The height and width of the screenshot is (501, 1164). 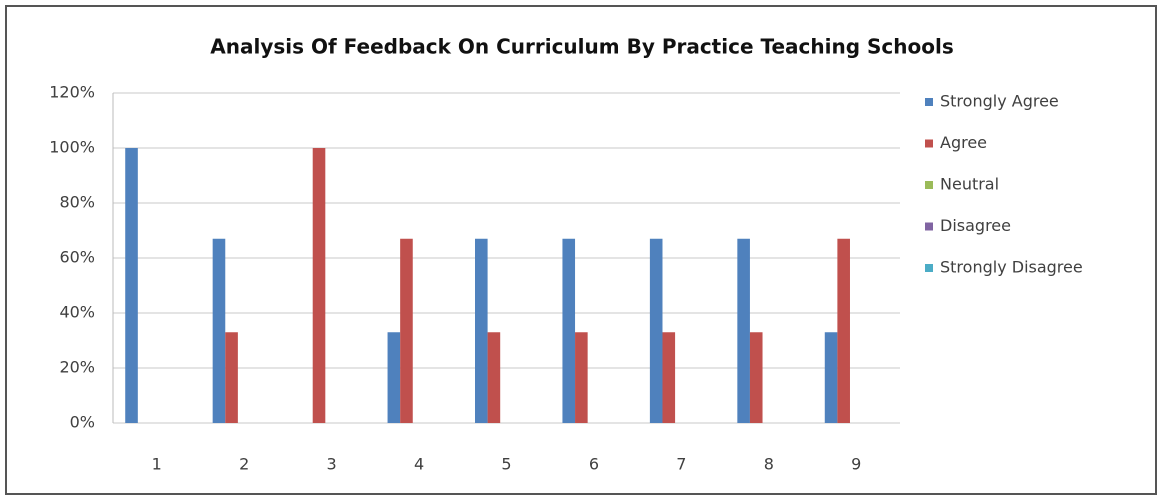 I want to click on x-tick-label: 4, so click(x=419, y=464).